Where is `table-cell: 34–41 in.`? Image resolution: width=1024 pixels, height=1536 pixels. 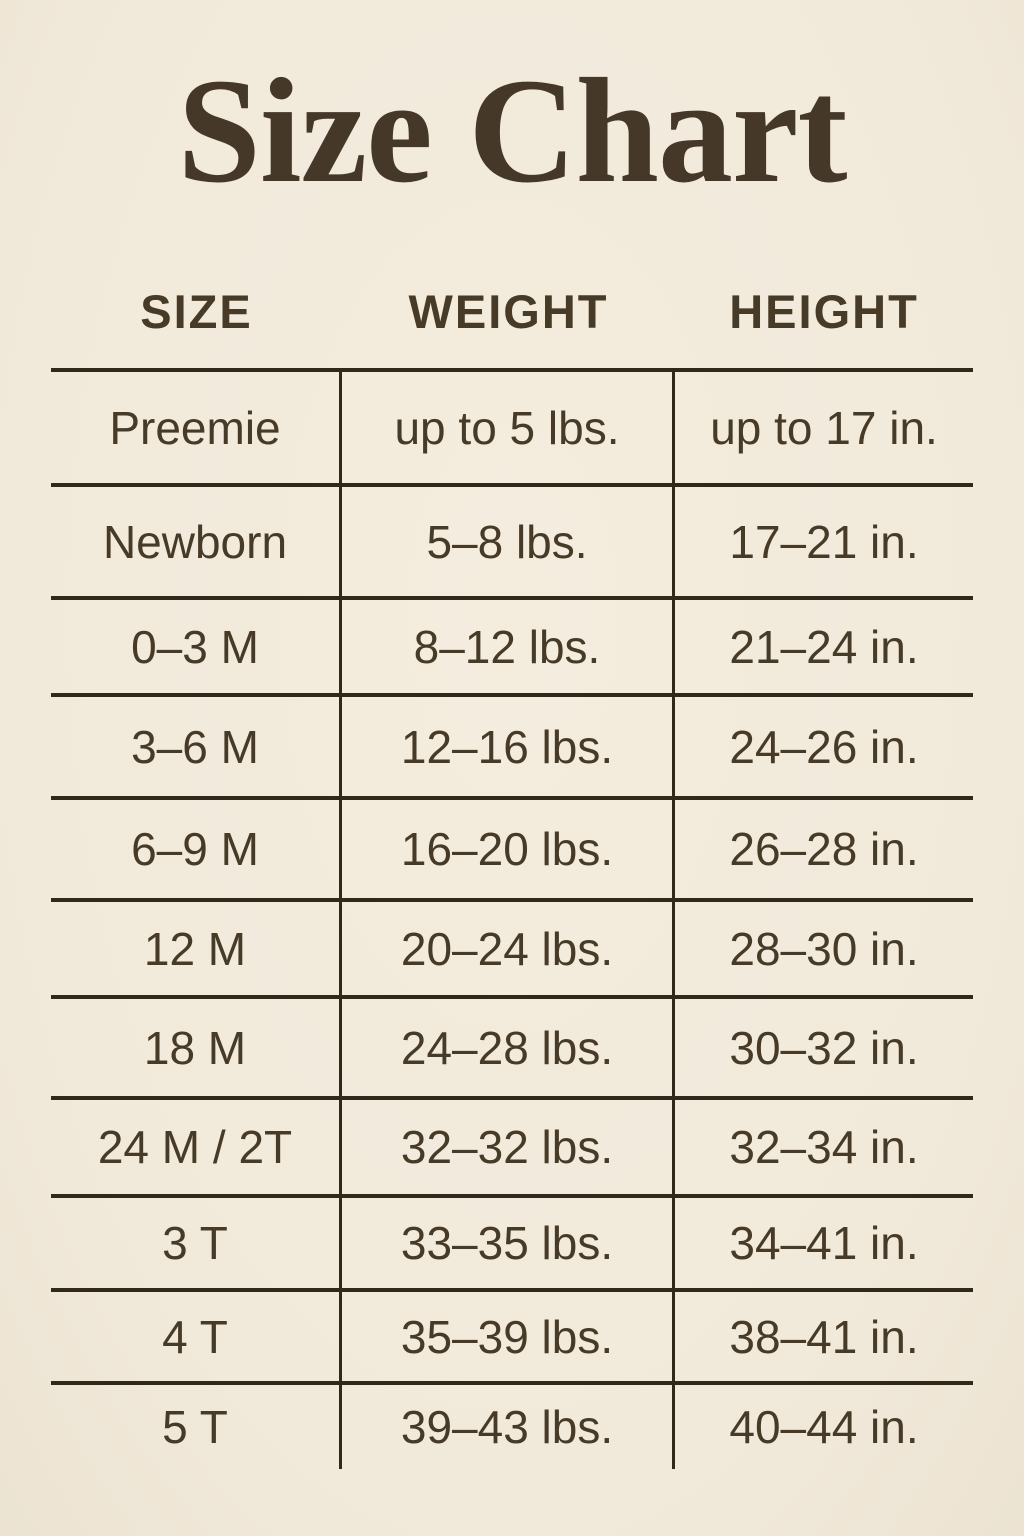 table-cell: 34–41 in. is located at coordinates (824, 1245).